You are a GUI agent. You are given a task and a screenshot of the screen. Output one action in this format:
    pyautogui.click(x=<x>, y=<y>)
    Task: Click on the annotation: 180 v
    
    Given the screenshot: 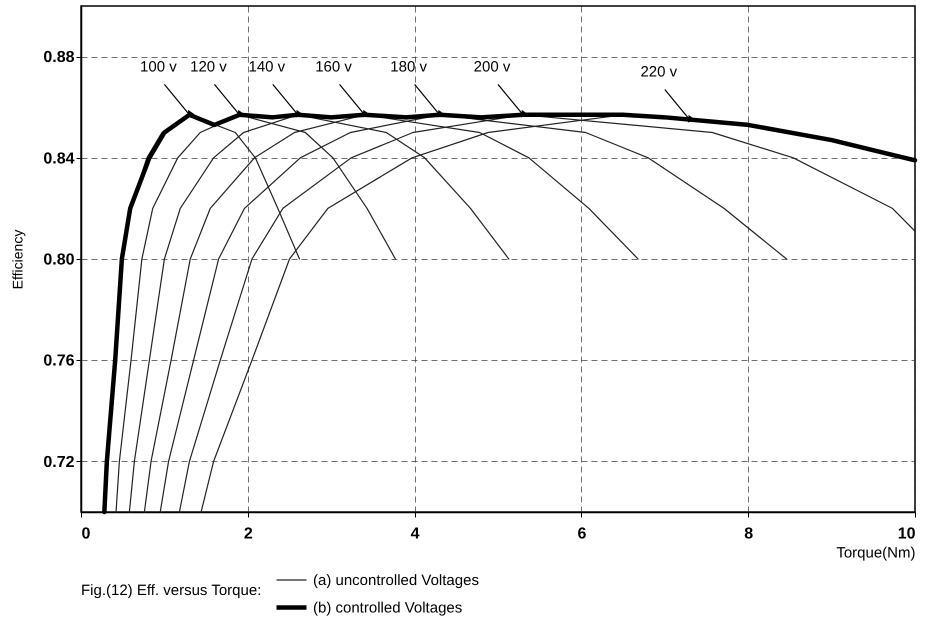 What is the action you would take?
    pyautogui.click(x=409, y=67)
    